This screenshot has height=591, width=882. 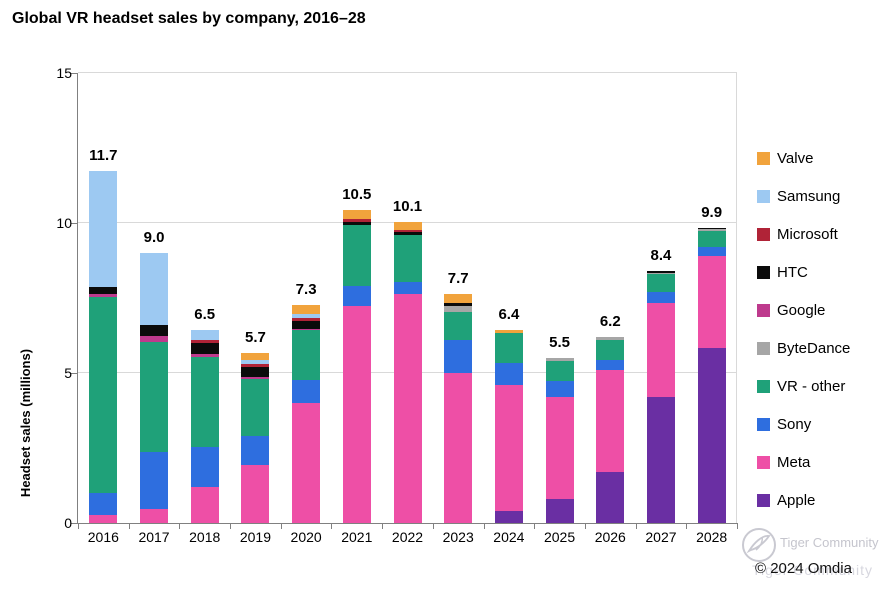 I want to click on bar-segment-2023-ByteDance, so click(x=458, y=308).